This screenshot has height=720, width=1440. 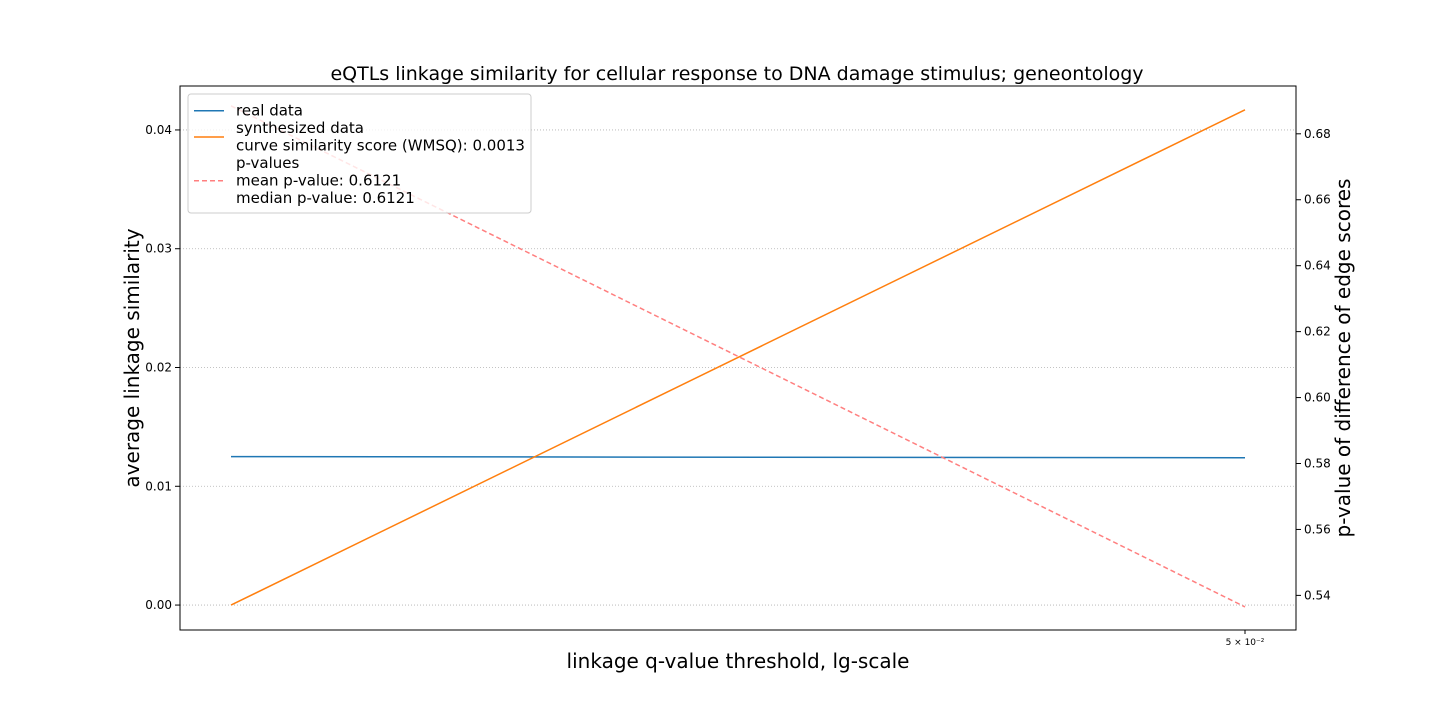 What do you see at coordinates (1317, 529) in the screenshot?
I see `right-y-tick-label: 0.56` at bounding box center [1317, 529].